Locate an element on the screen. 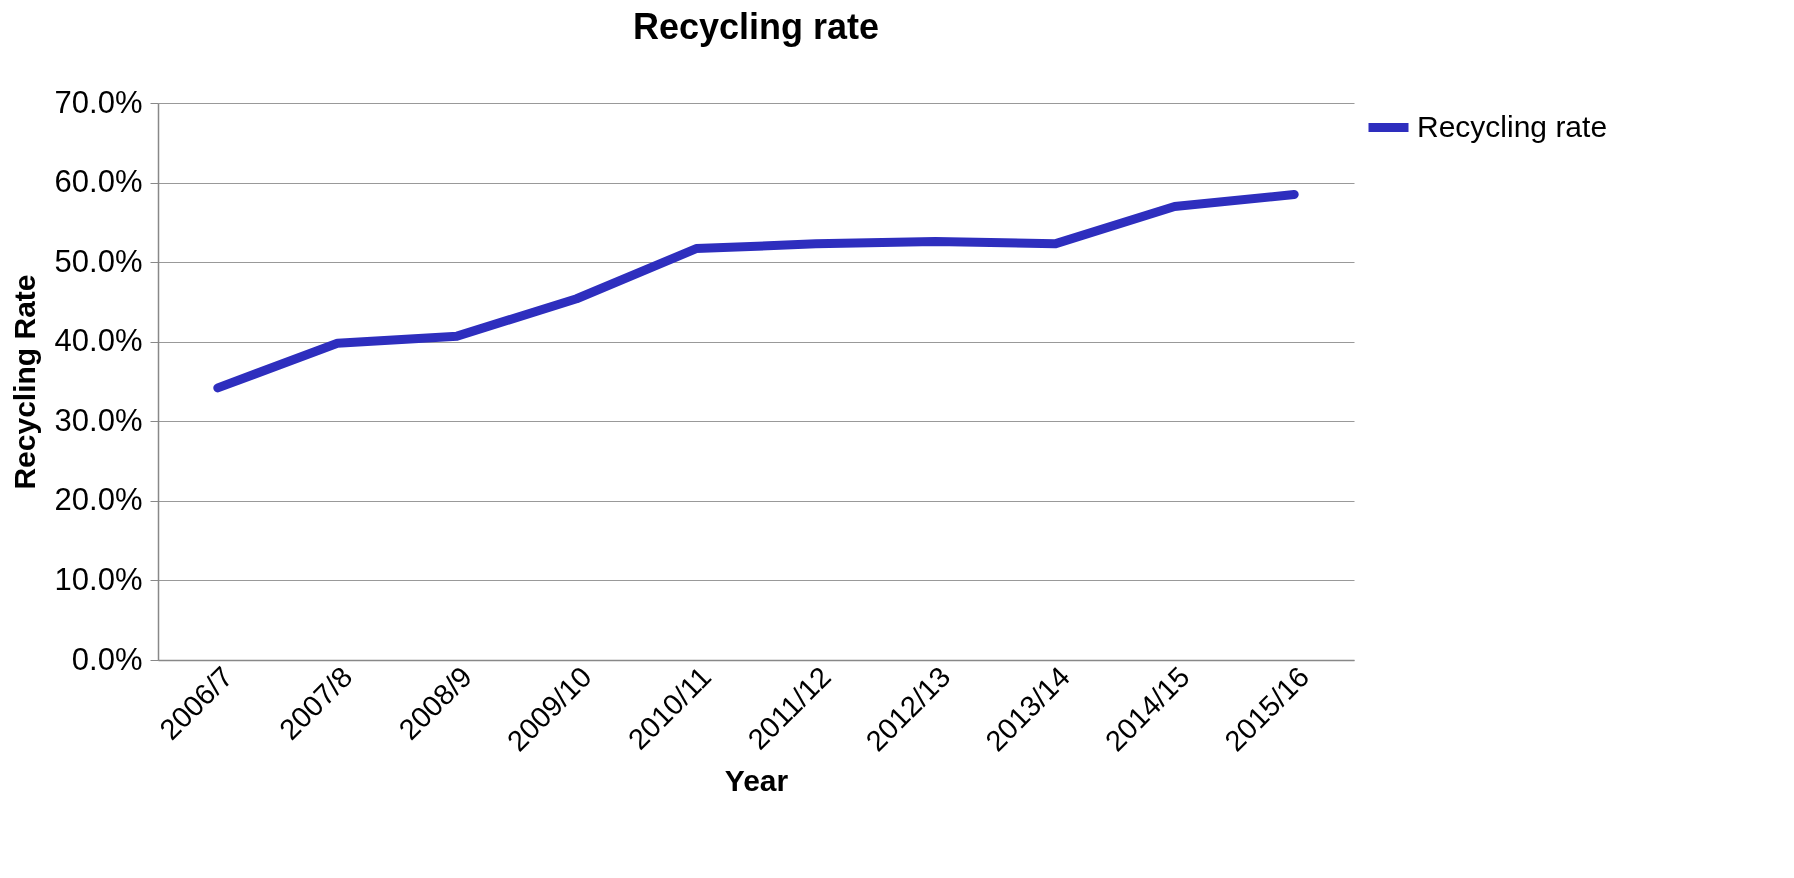  y-tick-label: 50.0% is located at coordinates (98, 261).